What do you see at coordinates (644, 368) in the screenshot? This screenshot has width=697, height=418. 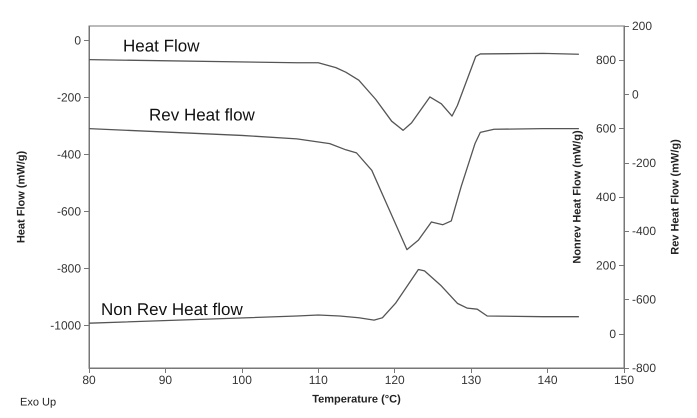 I see `y3-tick-label: -800` at bounding box center [644, 368].